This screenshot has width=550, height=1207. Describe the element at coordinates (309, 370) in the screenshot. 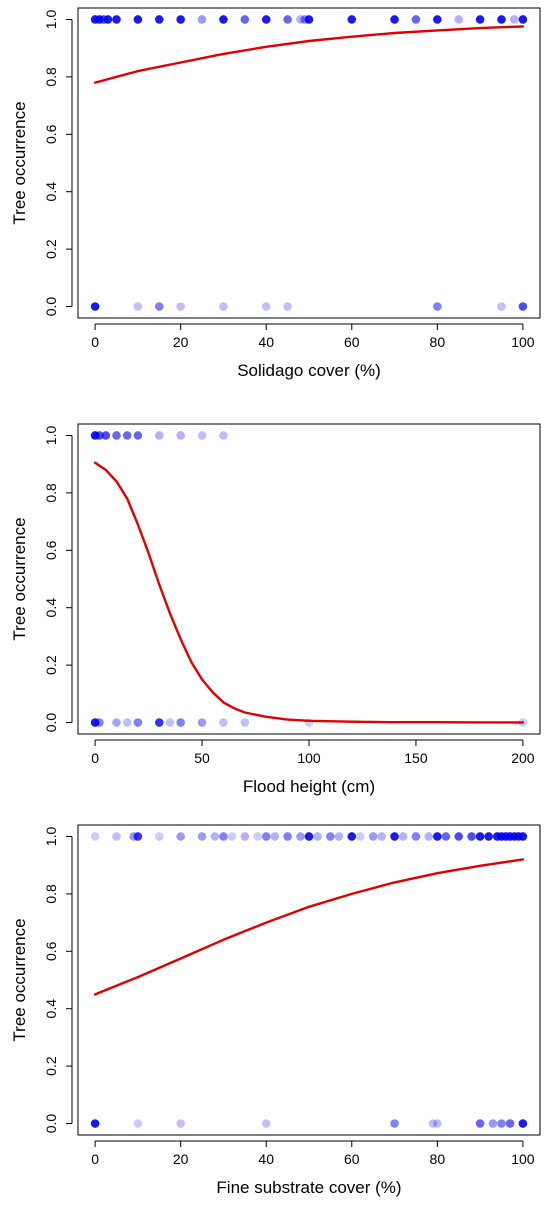

I see `x-axis-title: Solidago cover (%)` at that location.